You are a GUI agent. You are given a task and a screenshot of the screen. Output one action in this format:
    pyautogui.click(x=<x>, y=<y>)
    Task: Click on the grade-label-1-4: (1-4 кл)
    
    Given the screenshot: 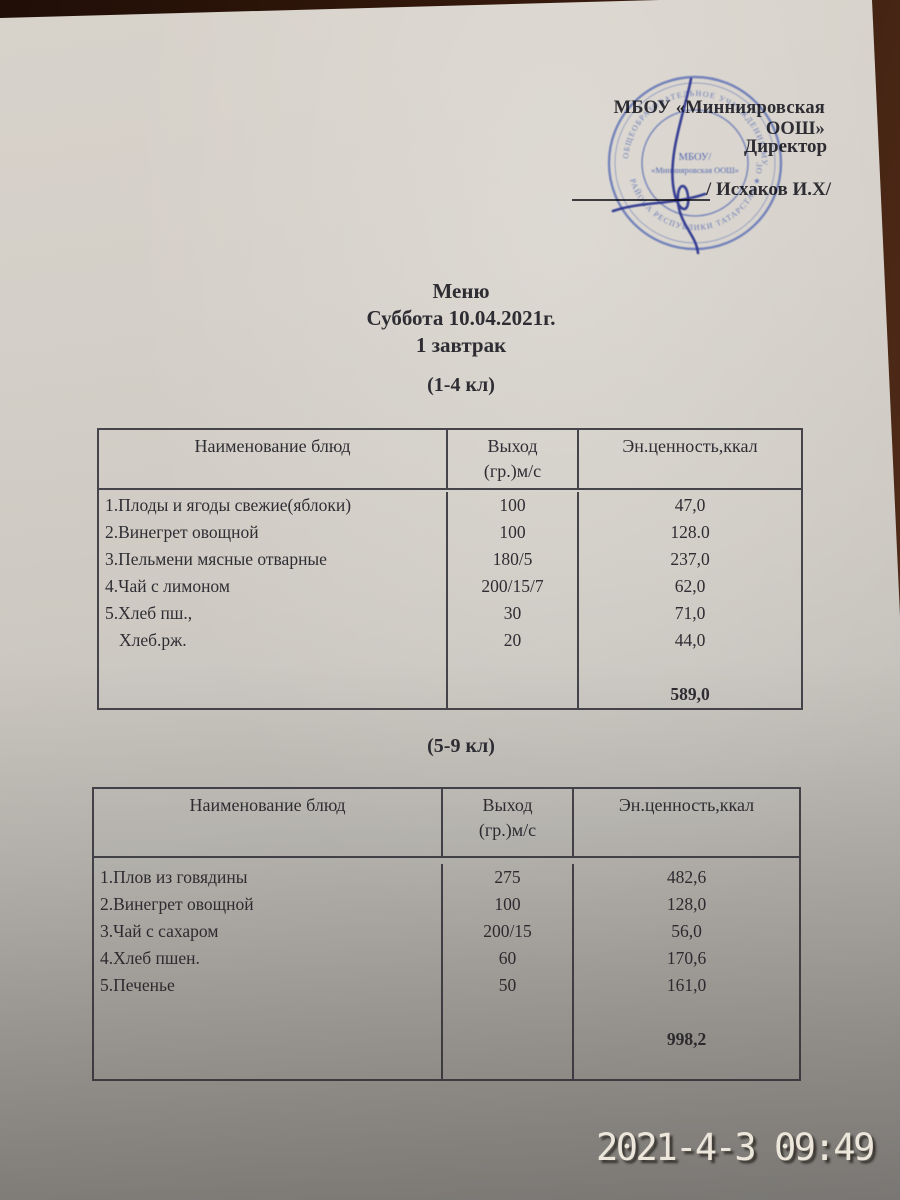 What is the action you would take?
    pyautogui.click(x=461, y=385)
    